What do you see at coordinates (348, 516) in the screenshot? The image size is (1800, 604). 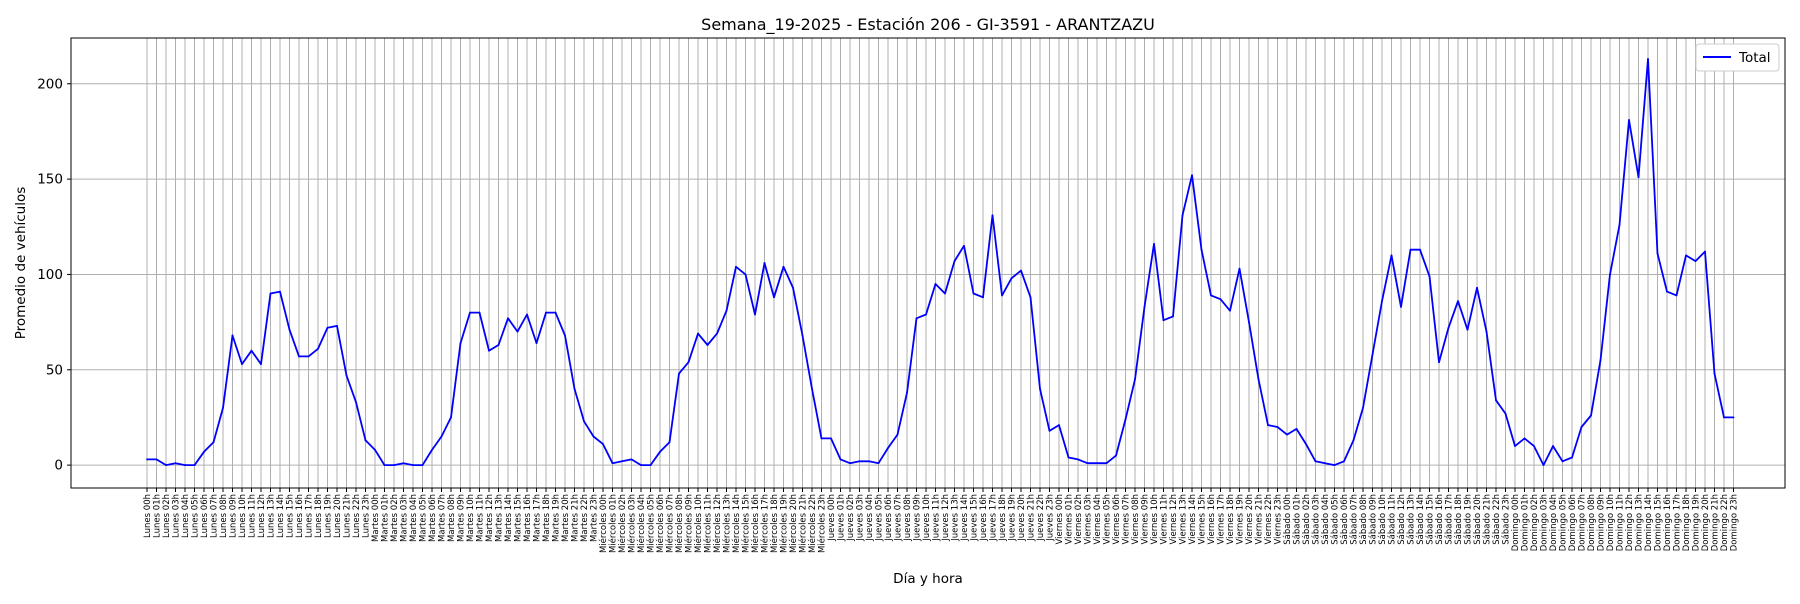 I see `x-tick-label: Lunes 21h` at bounding box center [348, 516].